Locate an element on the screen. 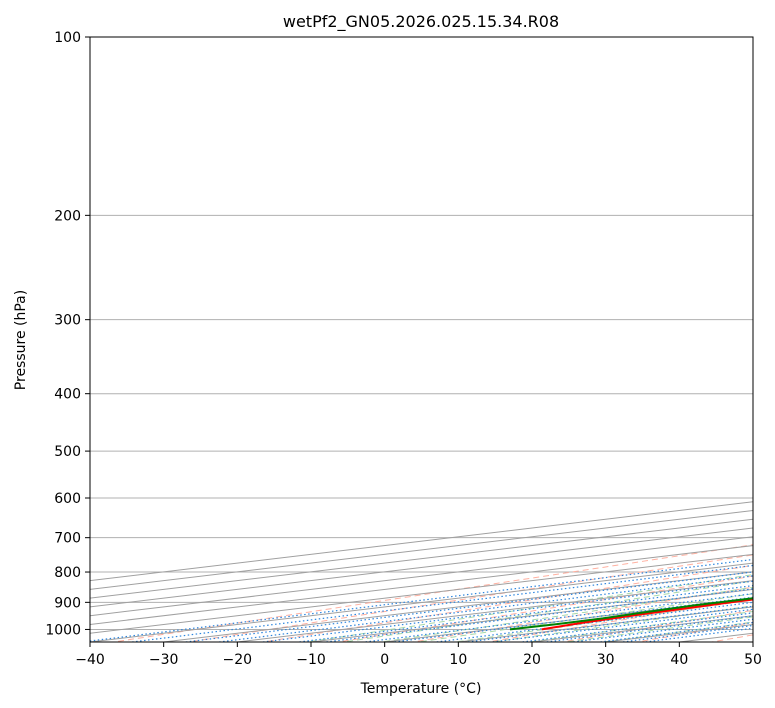  y-tick-label: 700 is located at coordinates (67, 539).